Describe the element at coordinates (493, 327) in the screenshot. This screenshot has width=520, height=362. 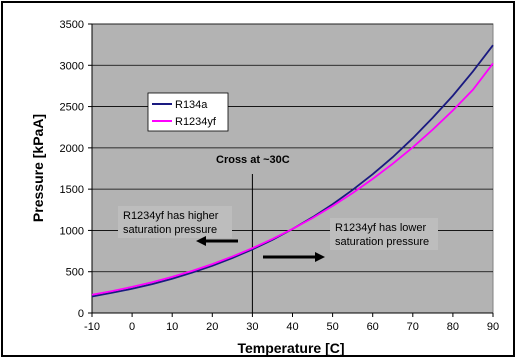
I see `x-tick-label: 90` at that location.